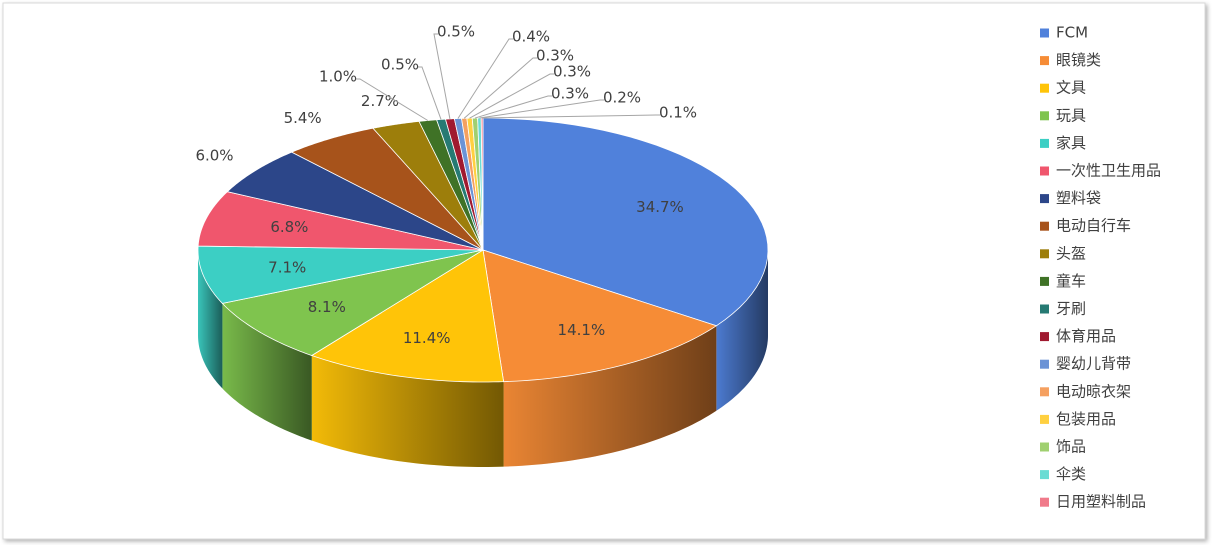 This screenshot has height=549, width=1212. I want to click on legend-label: 电动自行车, so click(1093, 226).